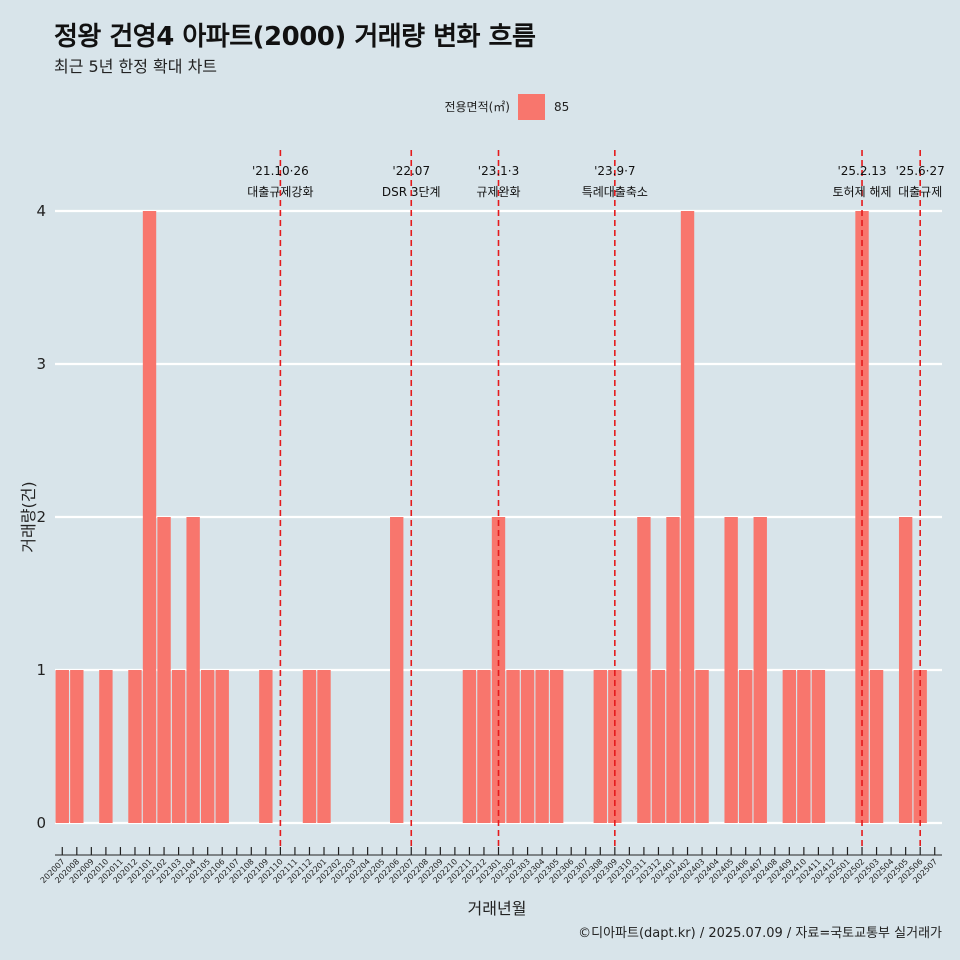 Image resolution: width=960 pixels, height=960 pixels. I want to click on event-label: 대출규제강화, so click(280, 192).